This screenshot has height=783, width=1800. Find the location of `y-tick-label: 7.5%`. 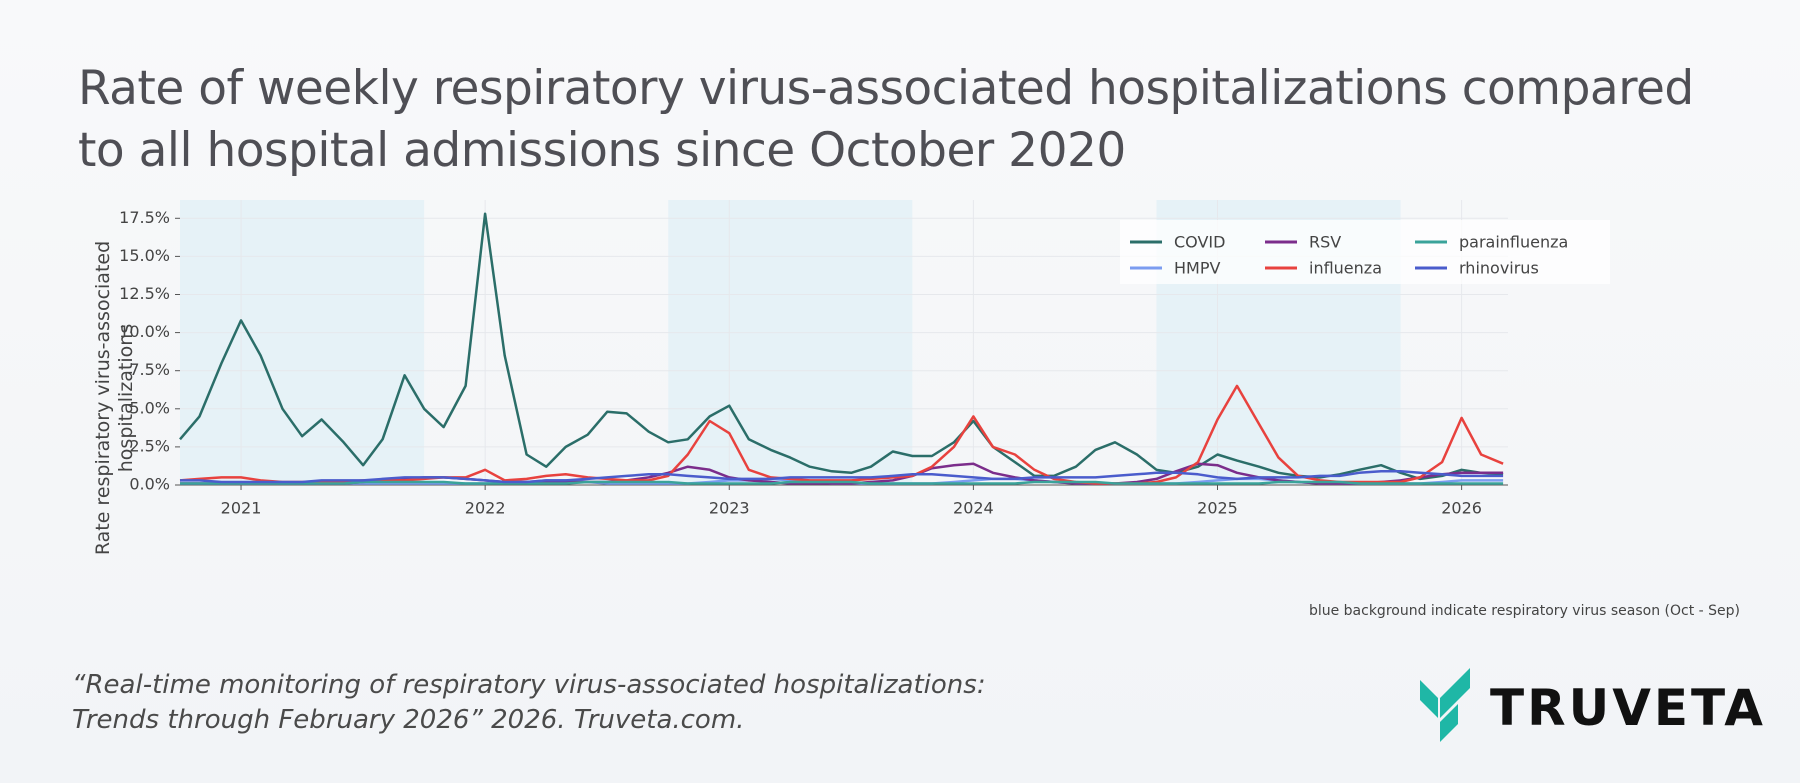

y-tick-label: 7.5% is located at coordinates (149, 369).